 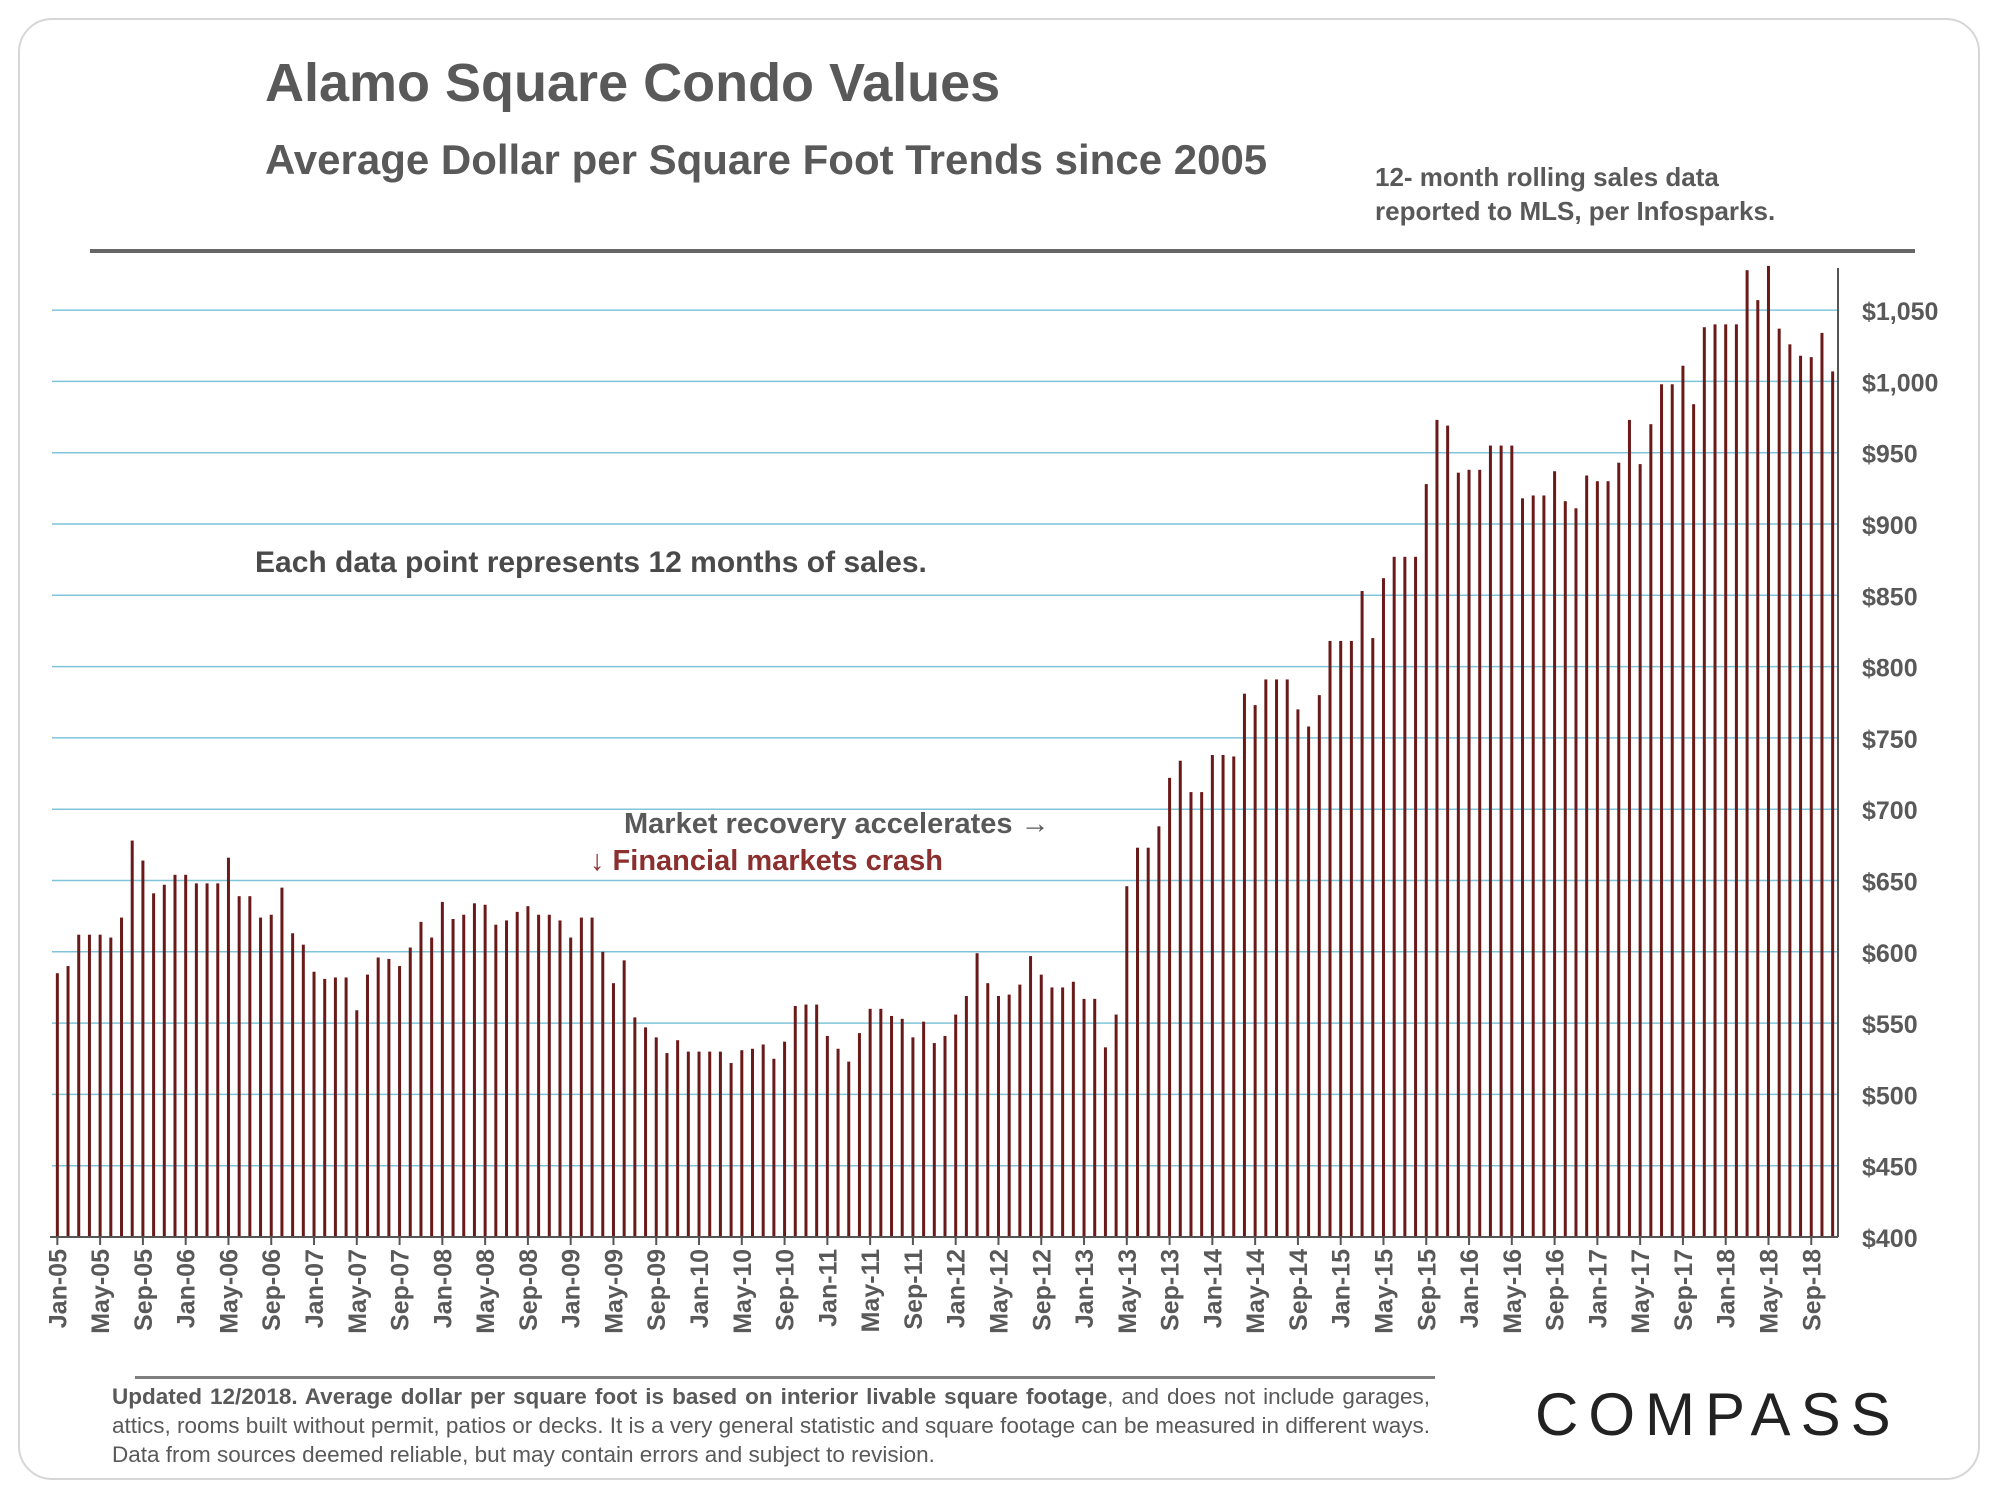 I want to click on x-tick-label: Jan-14, so click(x=1213, y=1288).